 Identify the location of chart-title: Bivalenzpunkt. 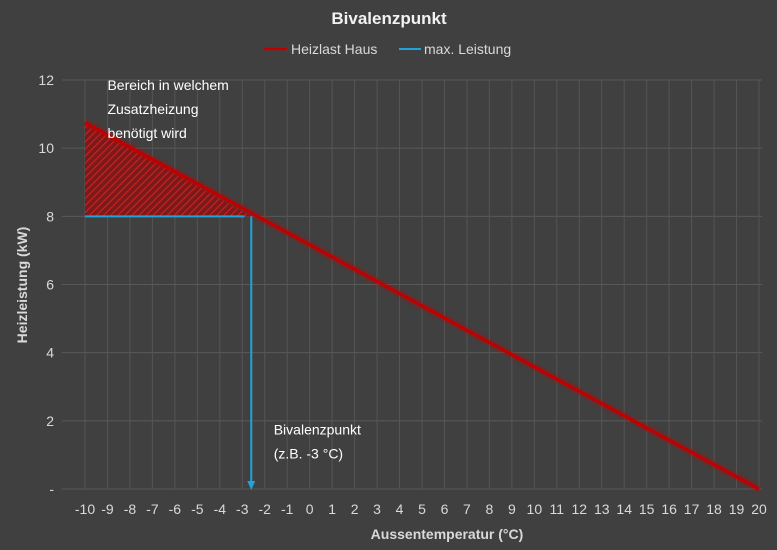
(389, 18).